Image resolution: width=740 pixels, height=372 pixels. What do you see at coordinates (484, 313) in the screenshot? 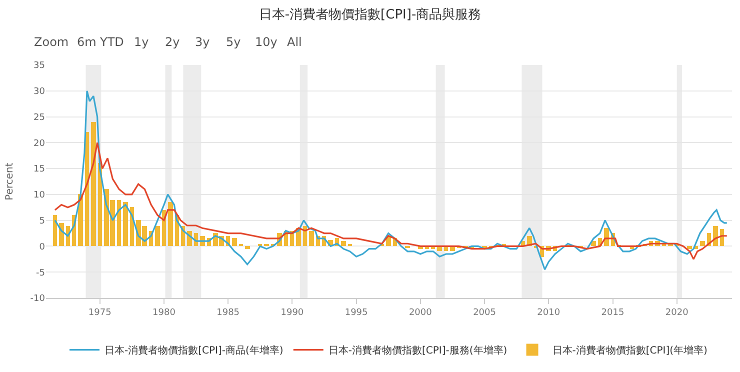
I see `x-tick-label: 2005` at bounding box center [484, 313].